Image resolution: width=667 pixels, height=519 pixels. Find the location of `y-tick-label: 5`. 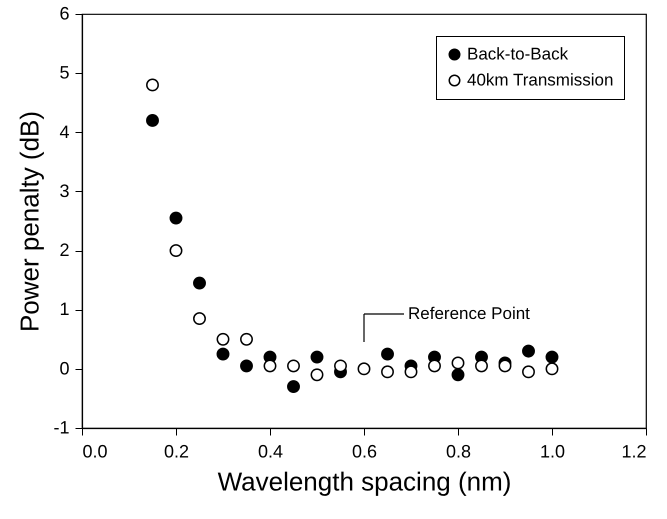

y-tick-label: 5 is located at coordinates (64, 72).